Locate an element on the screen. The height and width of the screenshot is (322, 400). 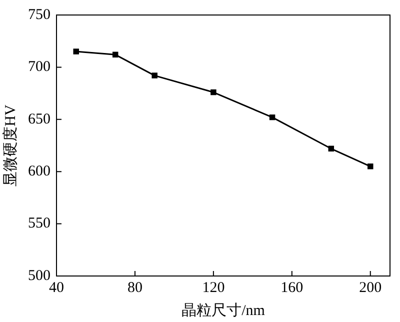
x-tick-label: 160 is located at coordinates (292, 288).